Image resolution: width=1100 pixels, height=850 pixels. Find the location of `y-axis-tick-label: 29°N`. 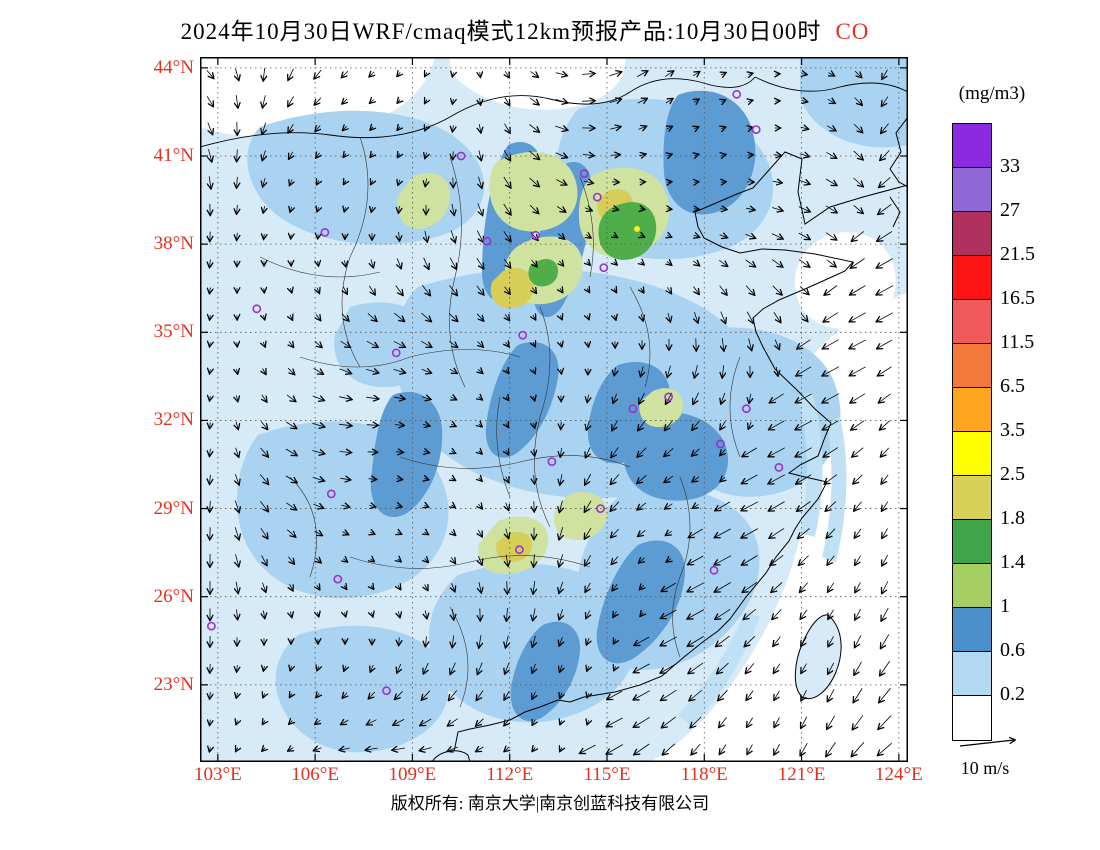

y-axis-tick-label: 29°N is located at coordinates (173, 508).